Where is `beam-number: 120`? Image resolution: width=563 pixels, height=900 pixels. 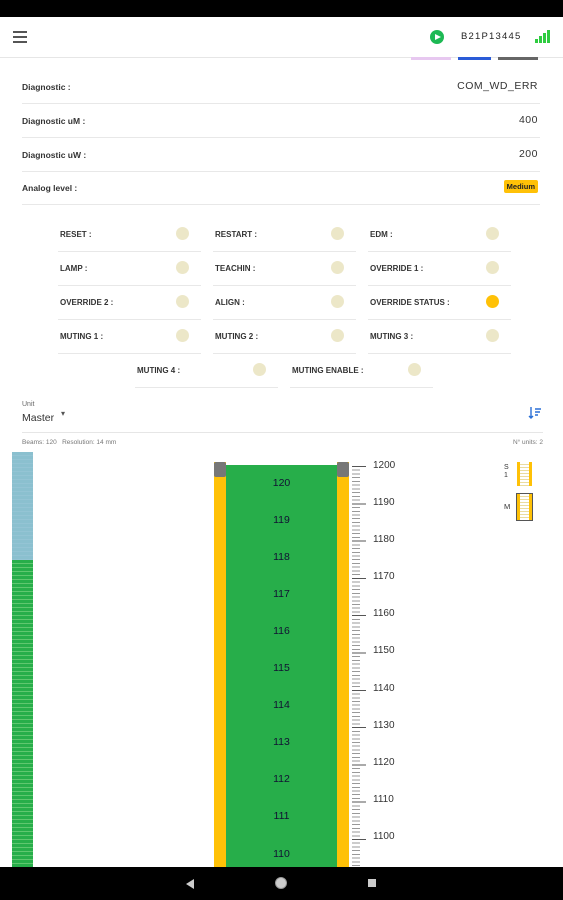
beam-number: 120 is located at coordinates (281, 483).